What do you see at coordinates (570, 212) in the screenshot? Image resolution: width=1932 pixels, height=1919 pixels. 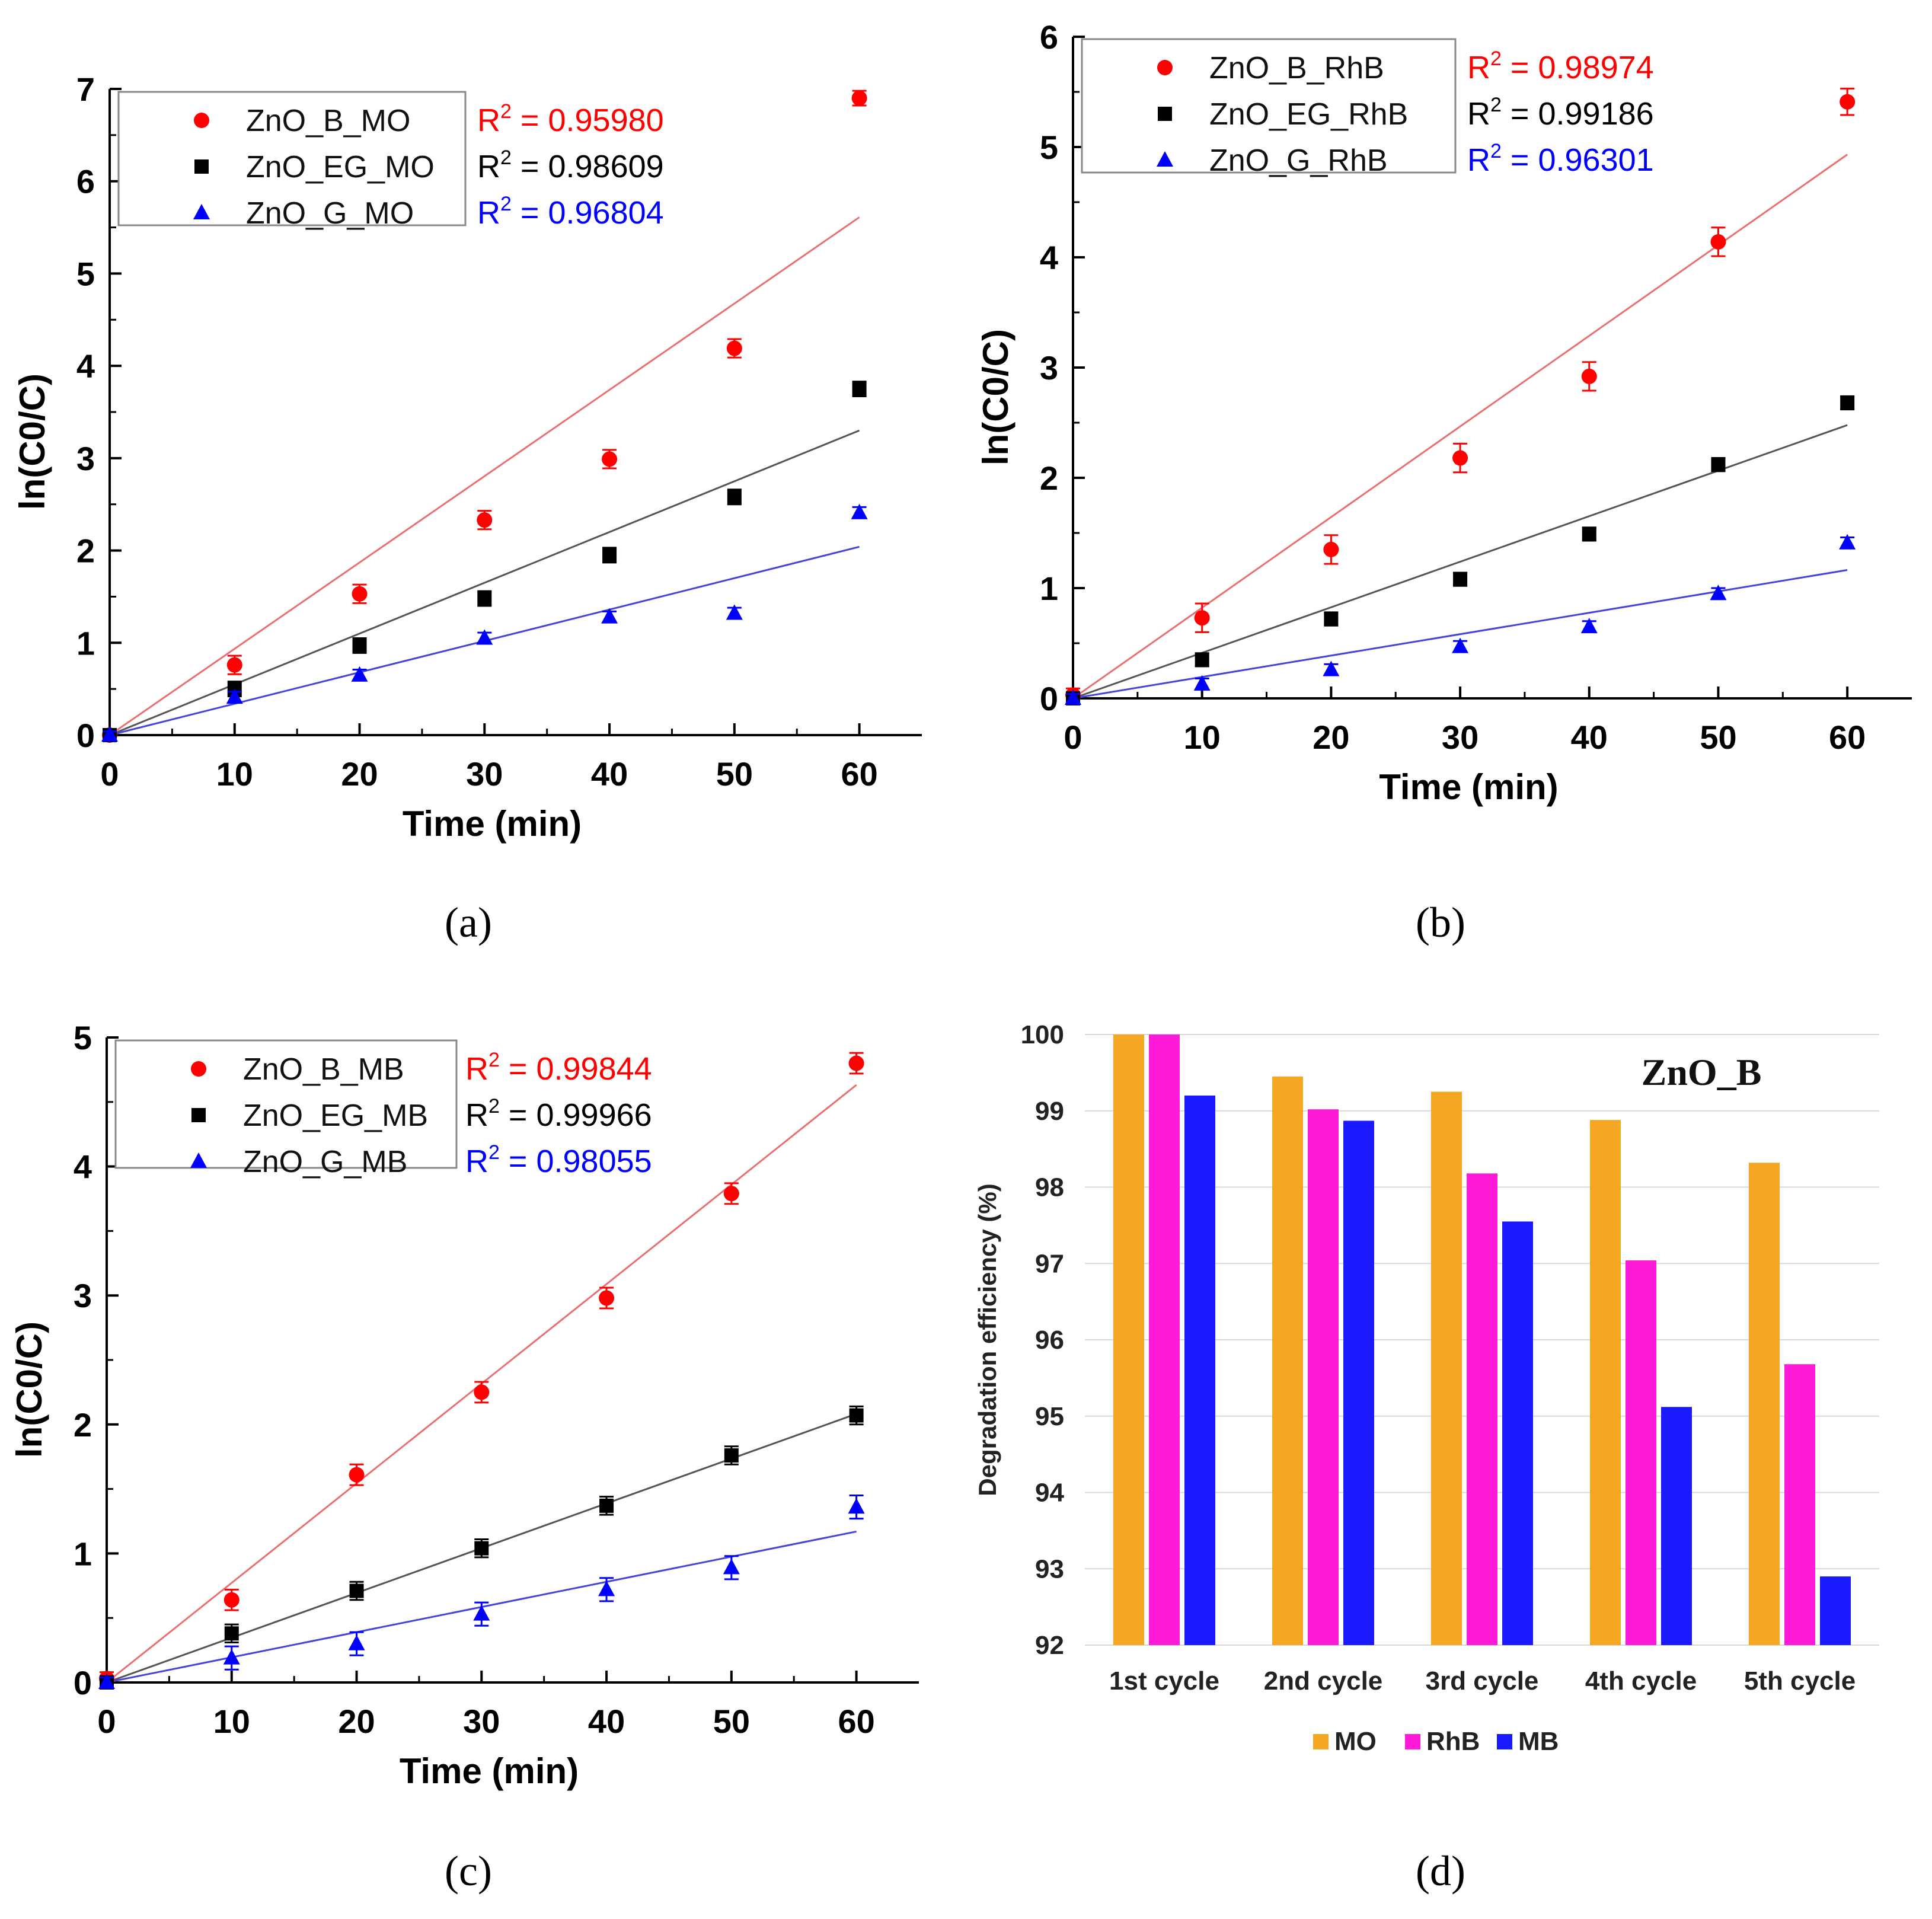 I see `r2-annotation: R2 = 0.96804` at bounding box center [570, 212].